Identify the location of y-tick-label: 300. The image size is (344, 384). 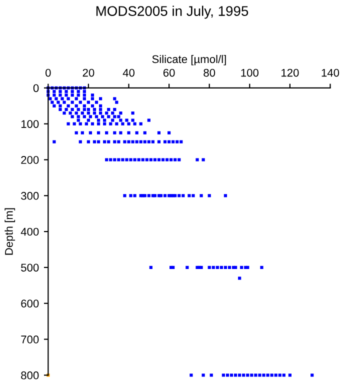
(30, 196).